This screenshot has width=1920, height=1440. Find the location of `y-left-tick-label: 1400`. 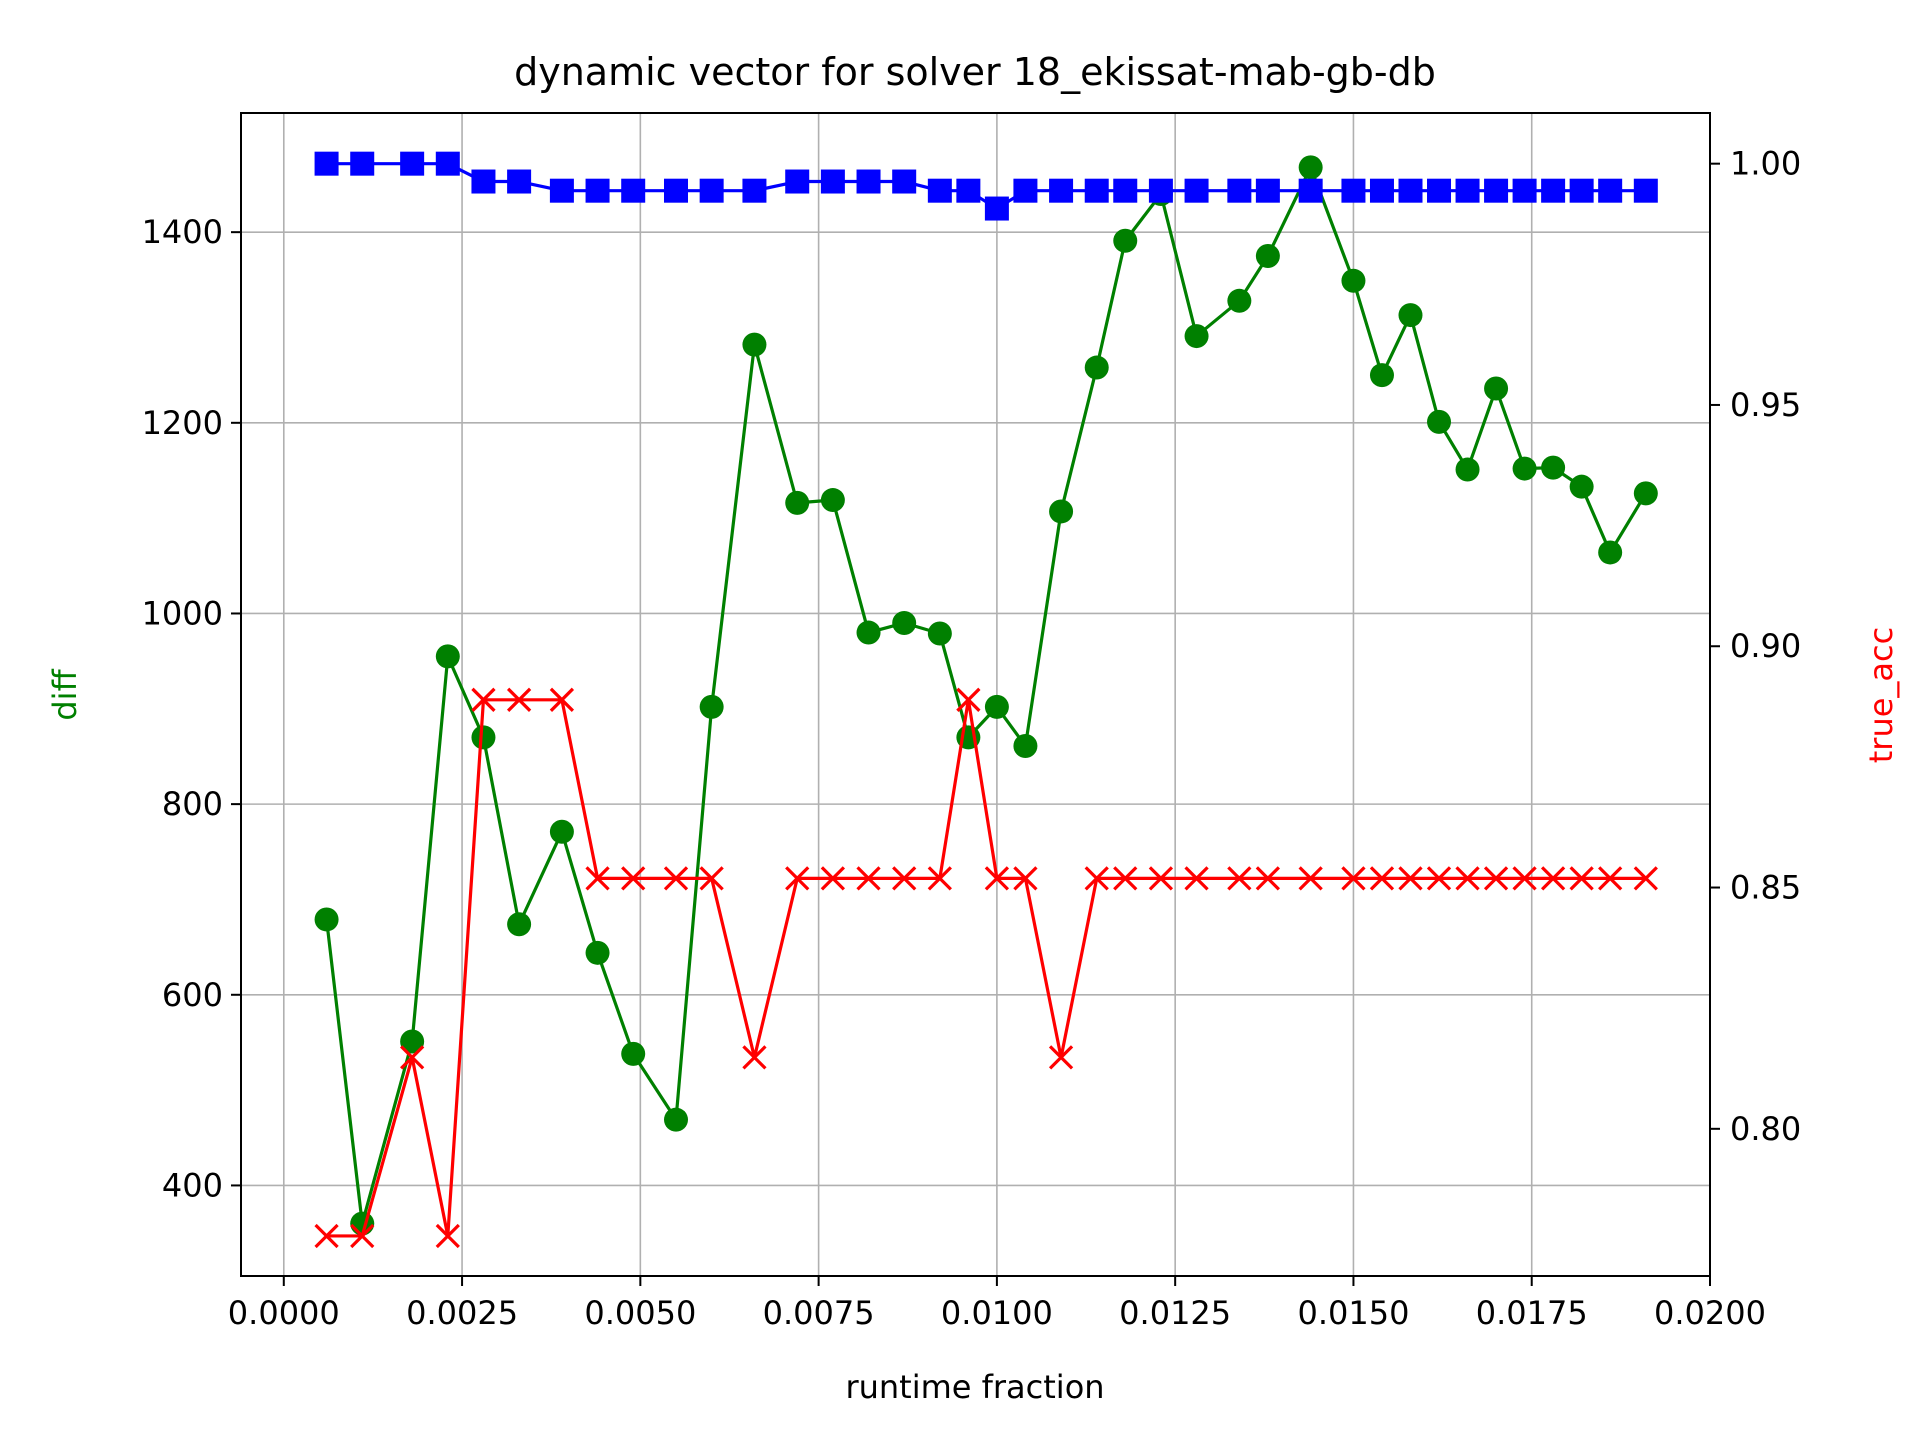

y-left-tick-label: 1400 is located at coordinates (182, 232).